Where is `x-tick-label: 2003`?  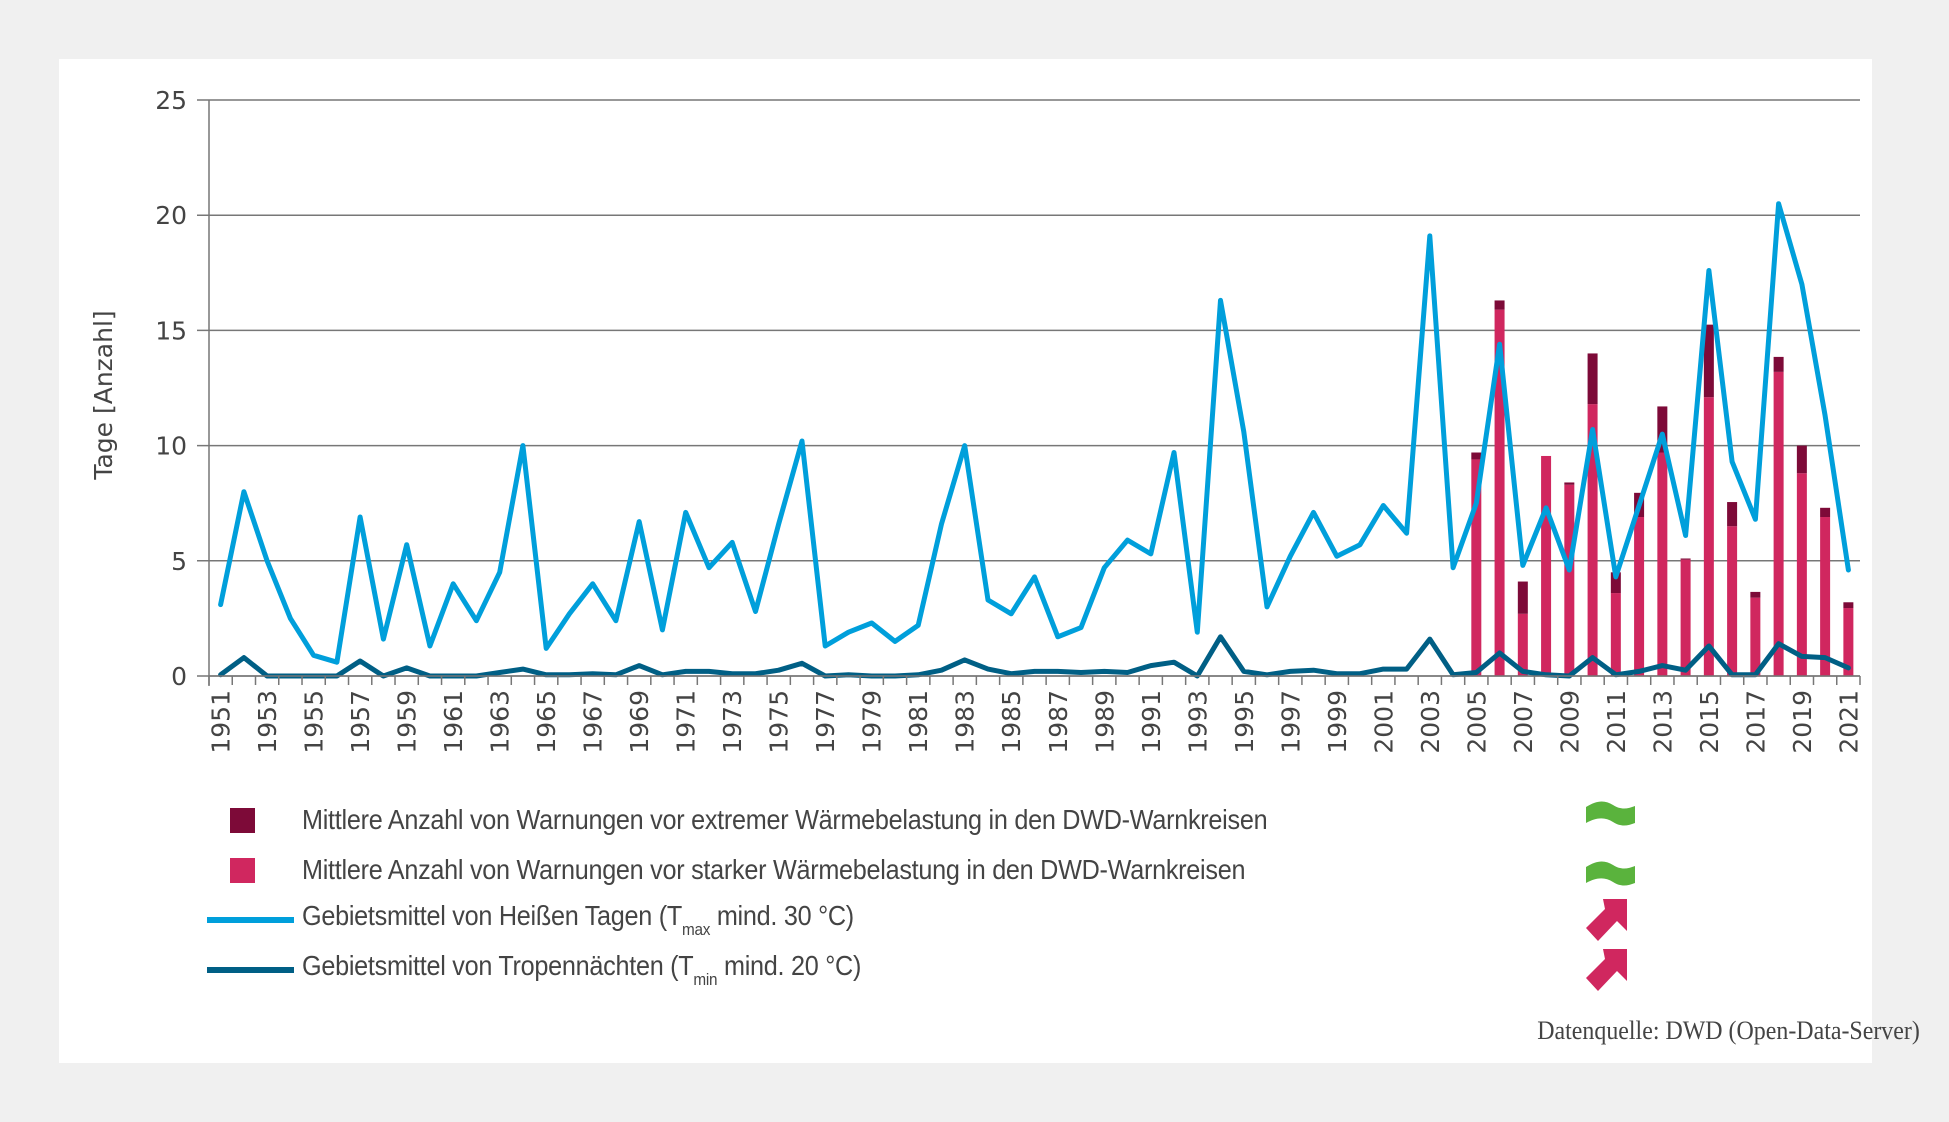
x-tick-label: 2003 is located at coordinates (1430, 722).